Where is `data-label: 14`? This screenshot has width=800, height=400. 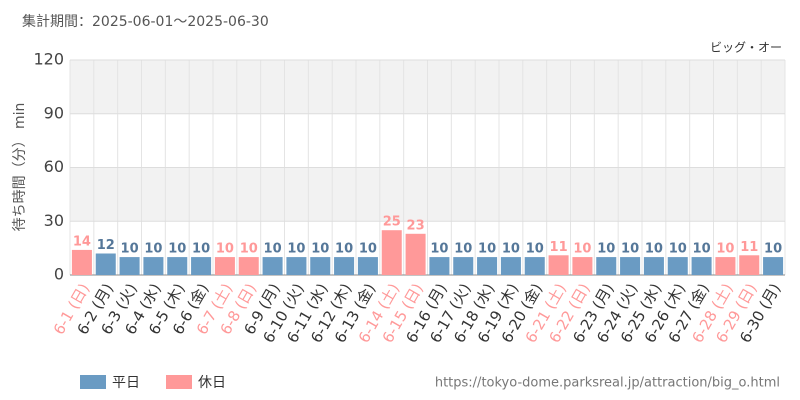
data-label: 14 is located at coordinates (82, 241).